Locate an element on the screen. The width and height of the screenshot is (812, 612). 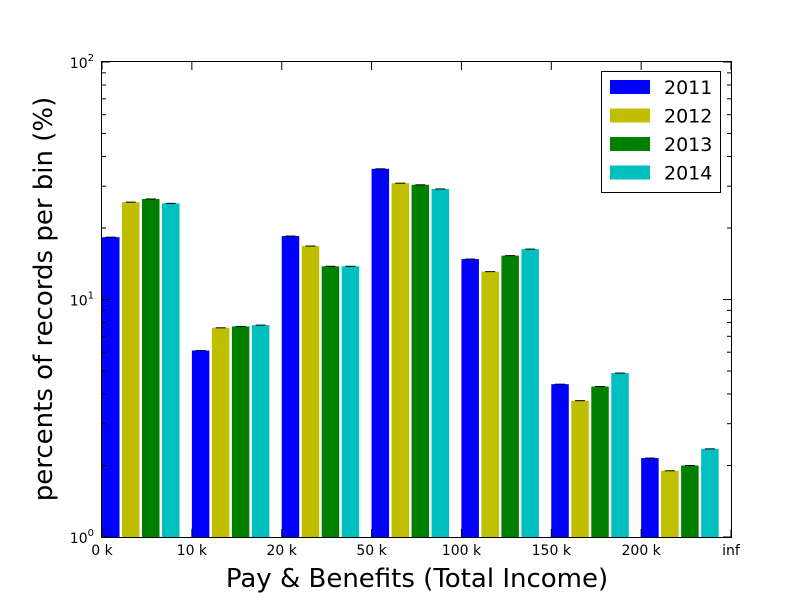
y-tick-label: 10¹ is located at coordinates (82, 300).